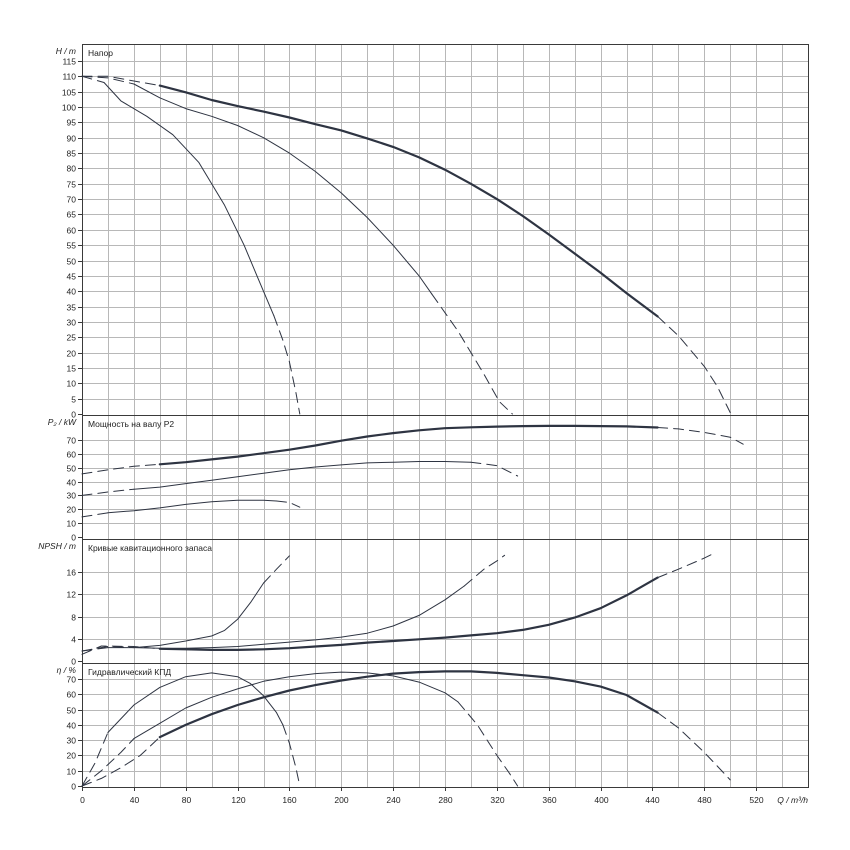  I want to click on y-tick-label: 75, so click(72, 185).